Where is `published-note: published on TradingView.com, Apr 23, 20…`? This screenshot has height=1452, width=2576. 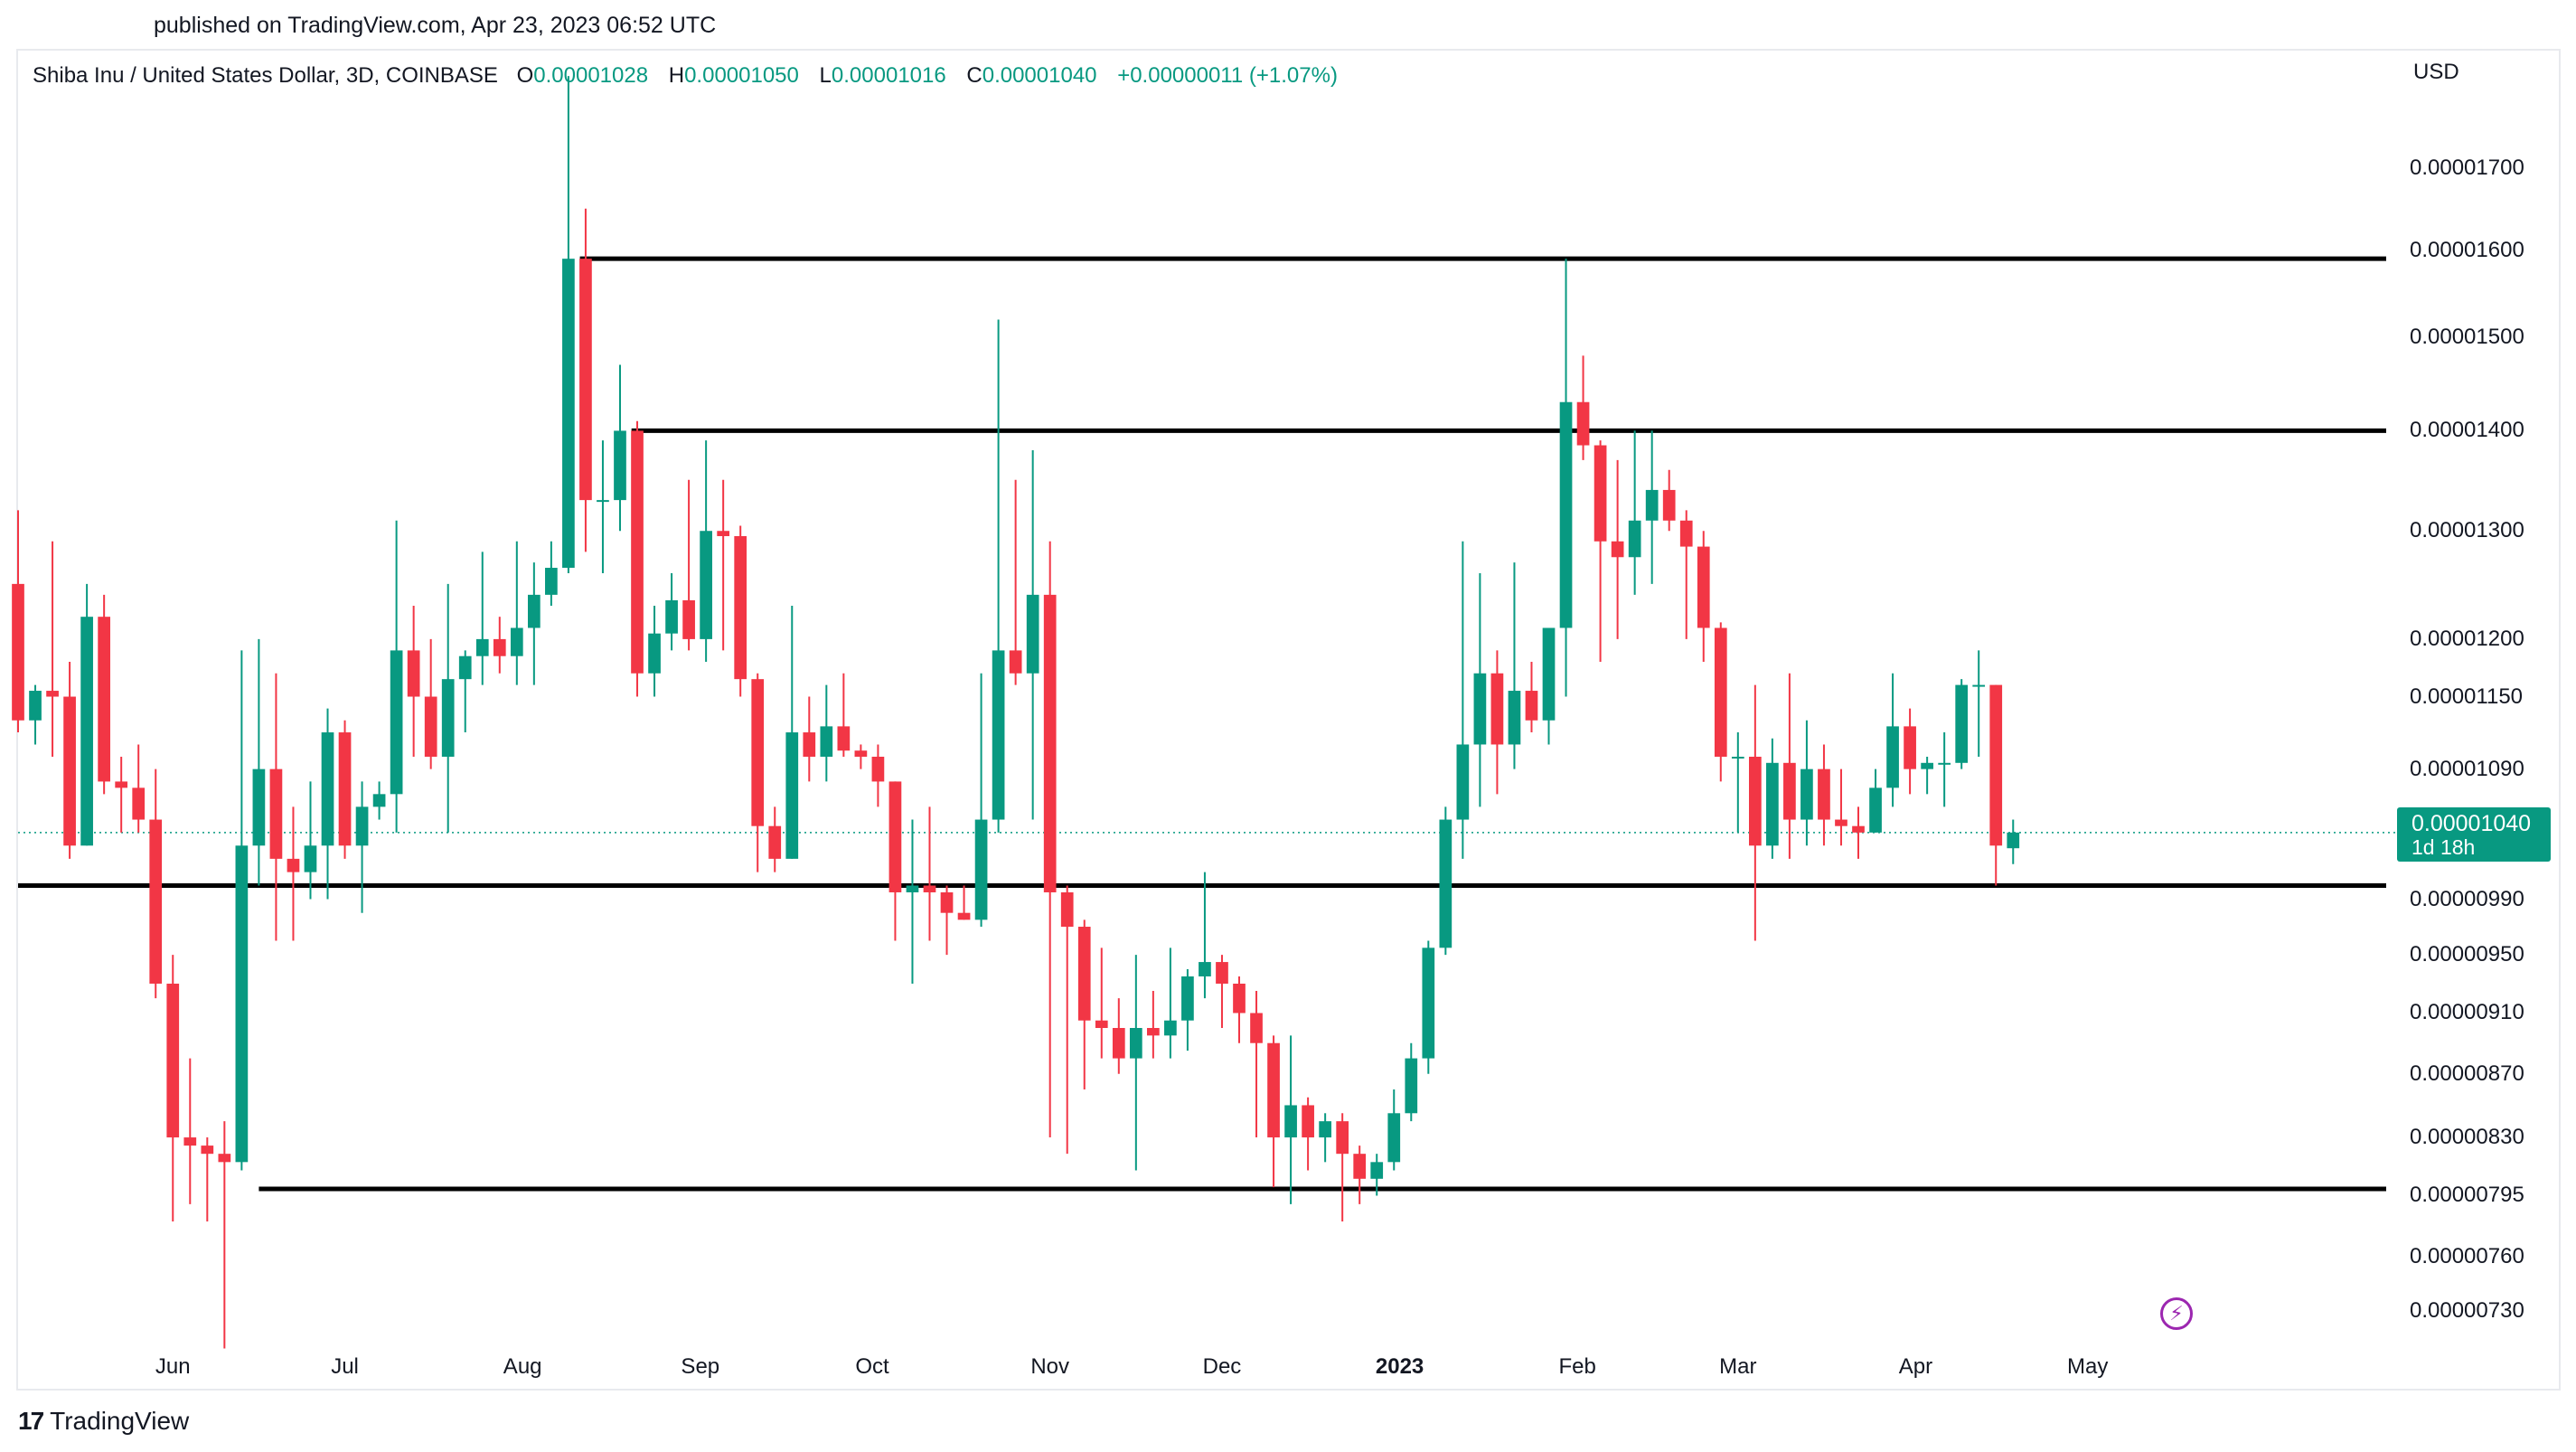 published-note: published on TradingView.com, Apr 23, 20… is located at coordinates (435, 25).